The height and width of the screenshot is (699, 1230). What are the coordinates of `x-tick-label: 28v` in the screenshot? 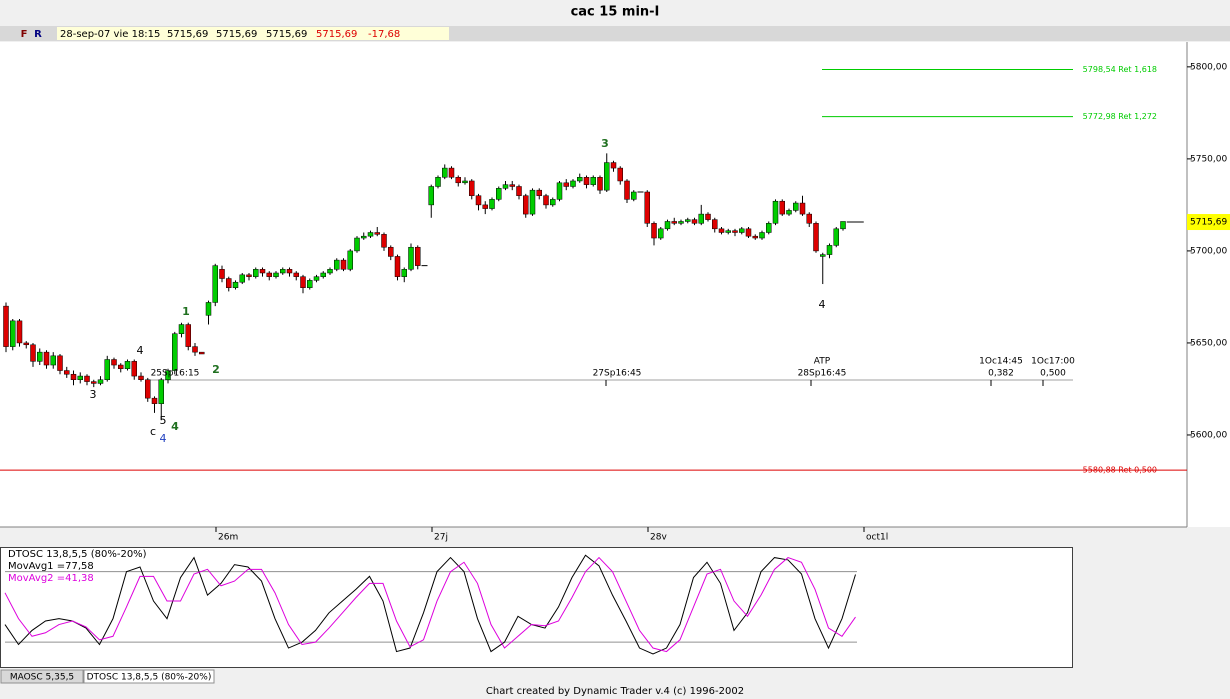 It's located at (658, 538).